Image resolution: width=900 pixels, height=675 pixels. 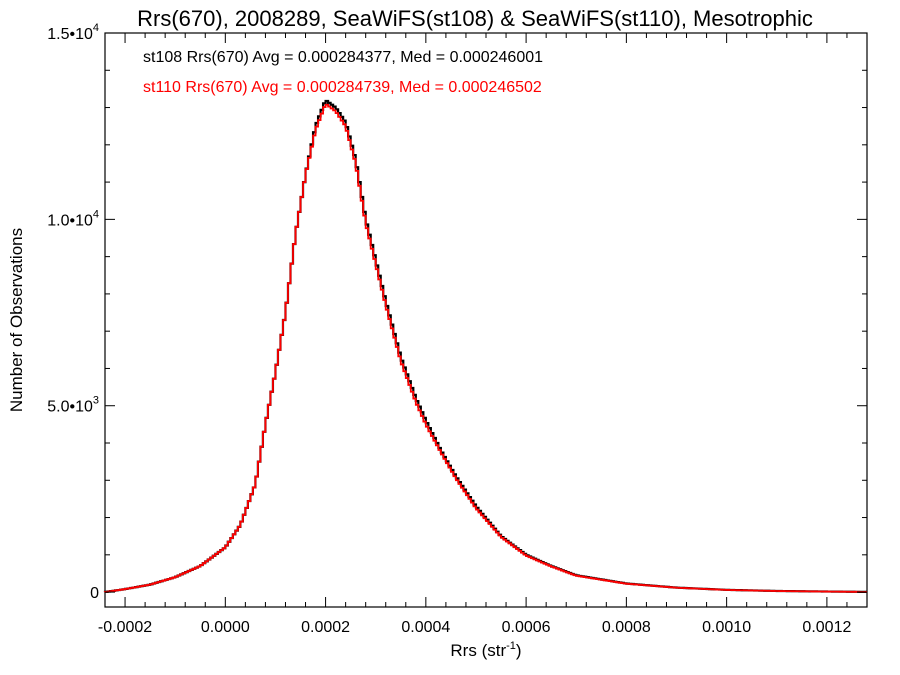 I want to click on x-tick-label: 0.0006, so click(x=526, y=627).